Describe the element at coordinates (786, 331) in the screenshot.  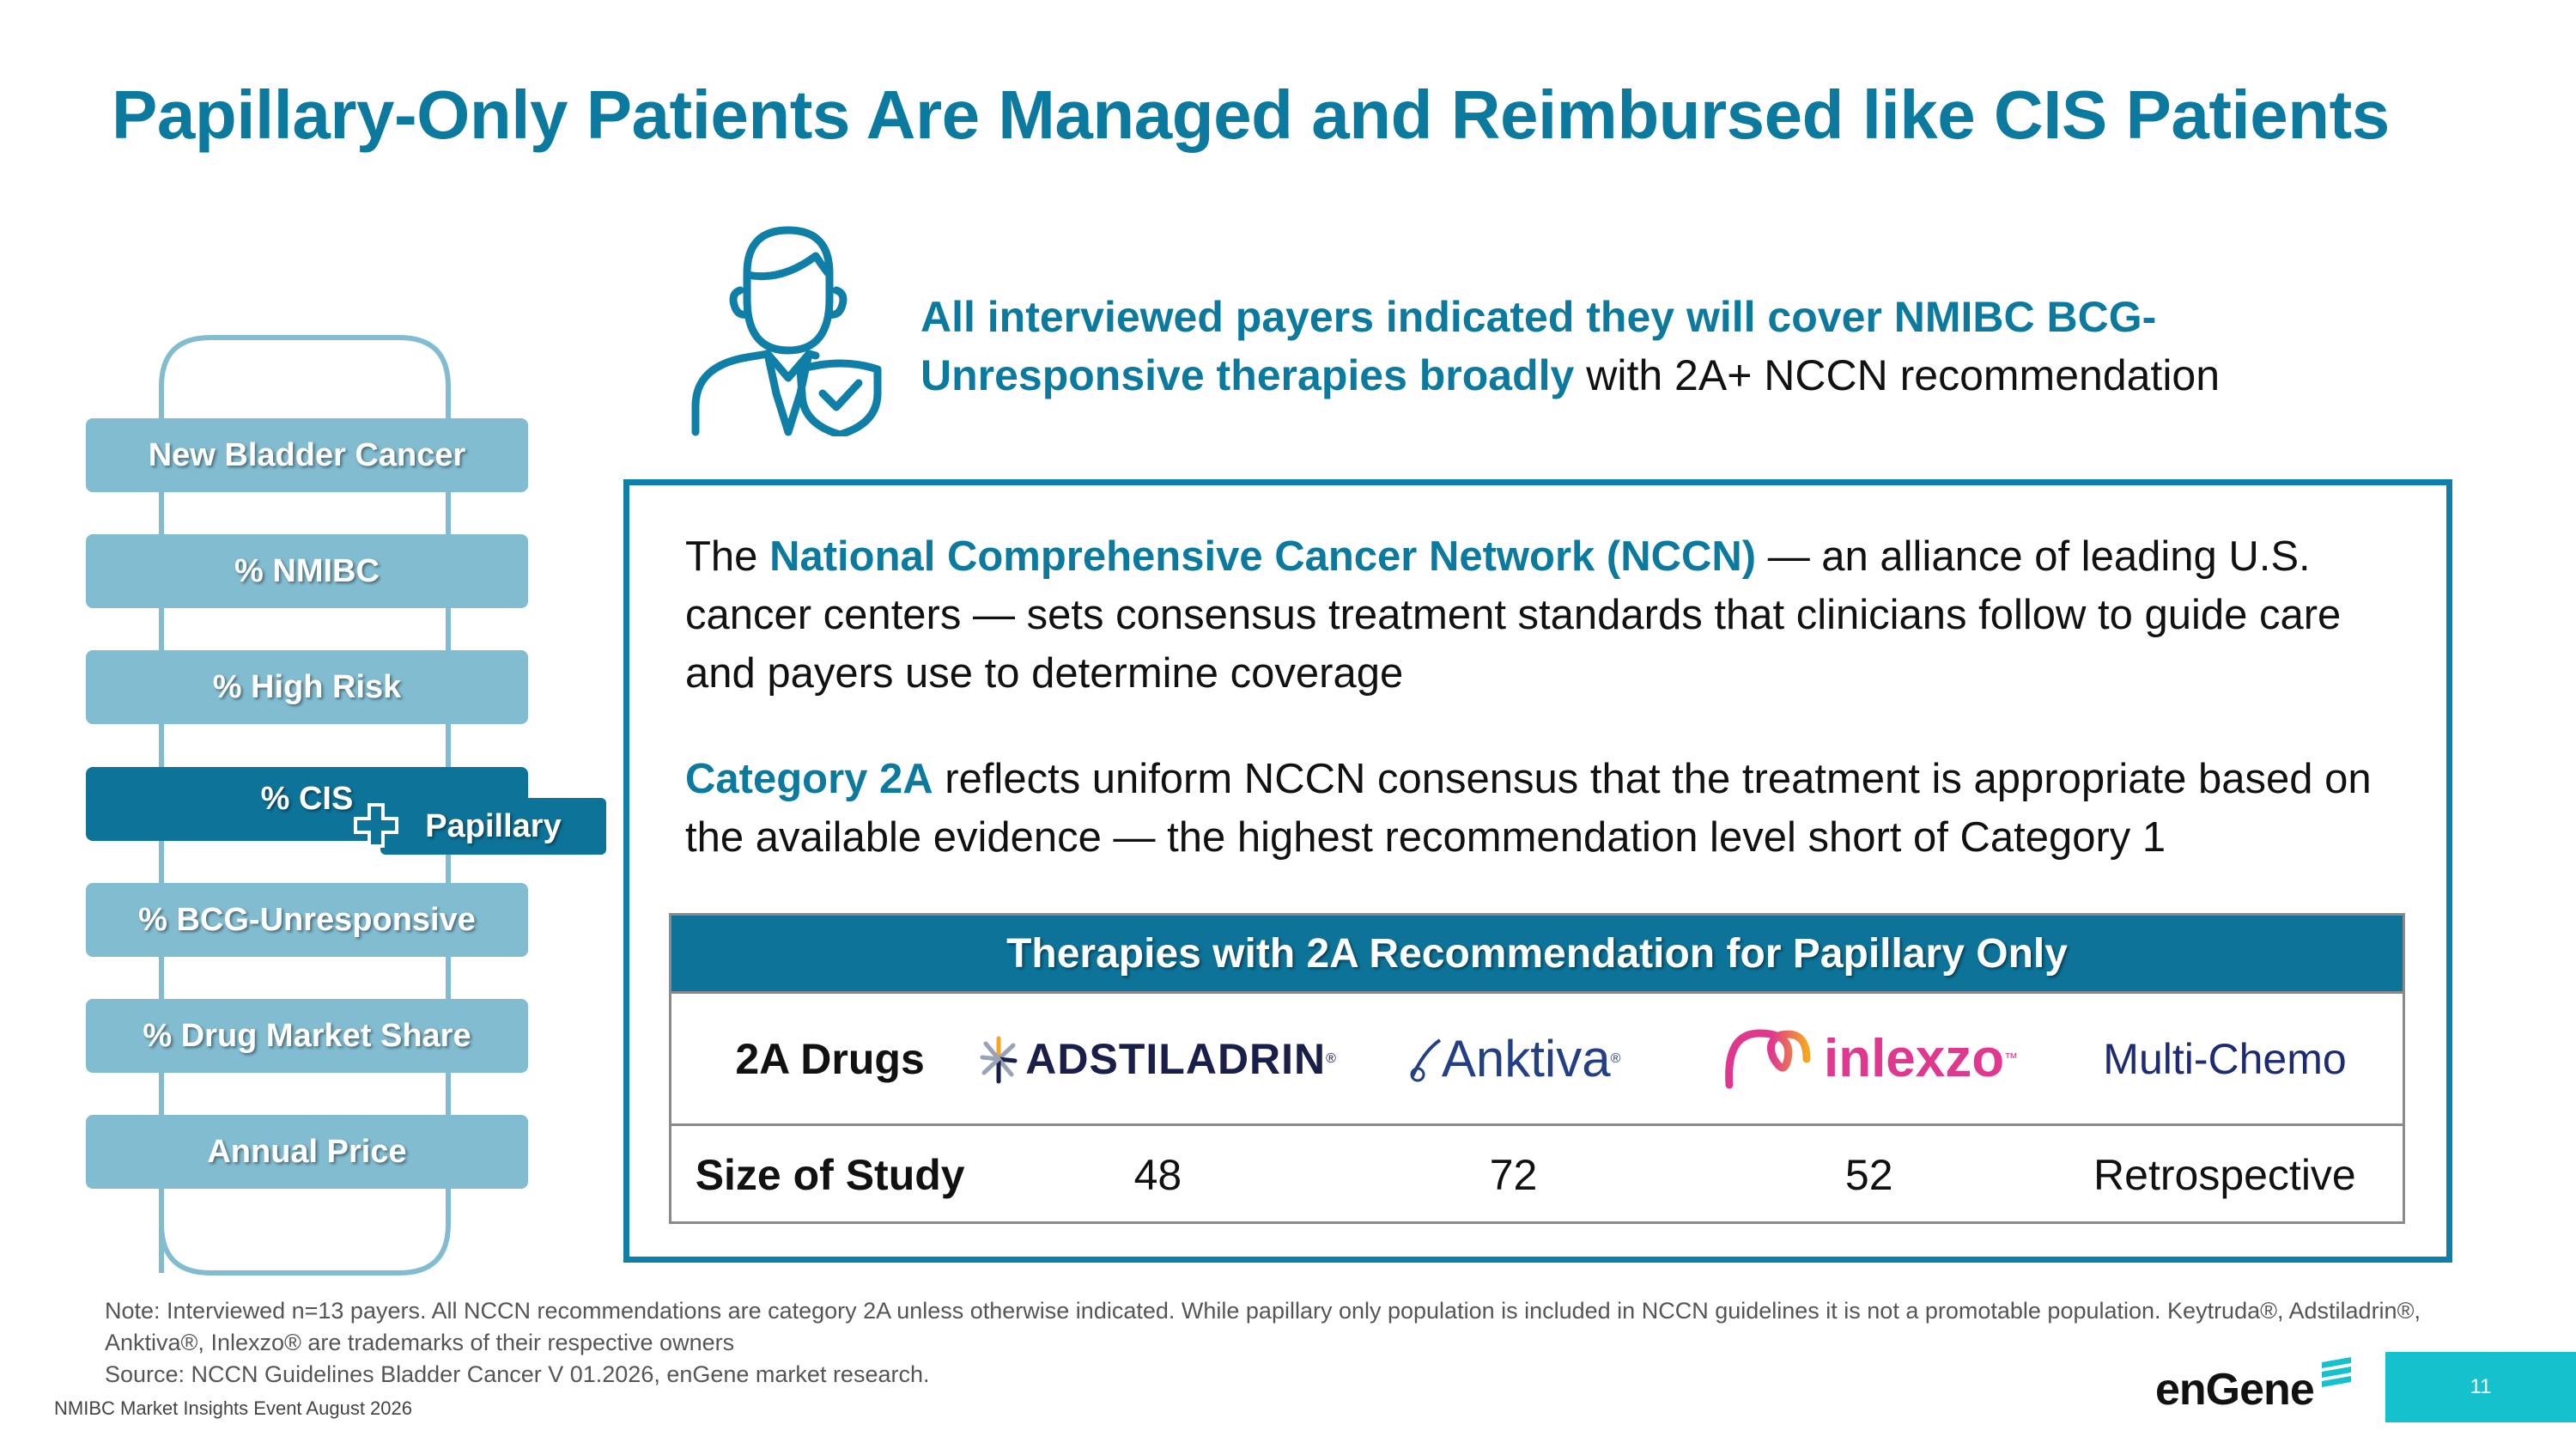
I see `payer-shield-icon` at that location.